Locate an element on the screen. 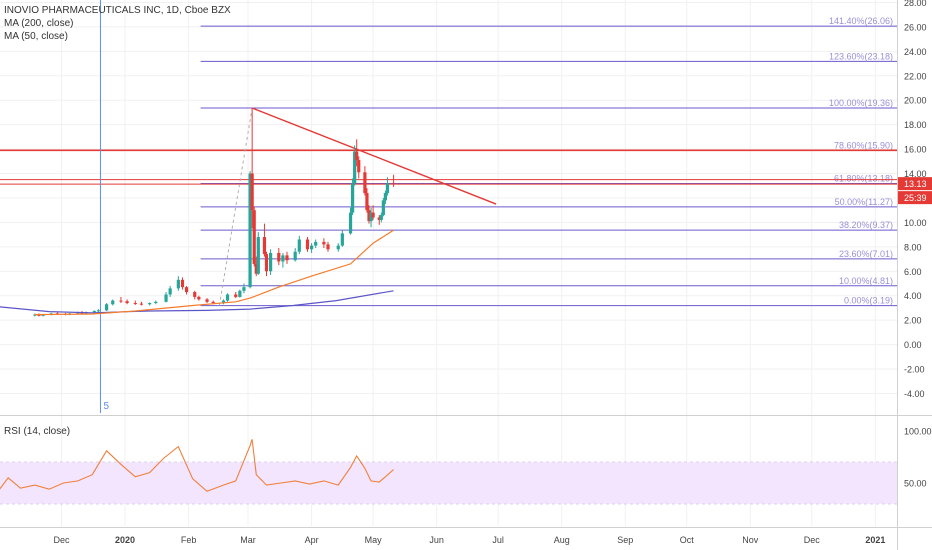 This screenshot has width=932, height=550. y-tick-label: 26.00 is located at coordinates (915, 27).